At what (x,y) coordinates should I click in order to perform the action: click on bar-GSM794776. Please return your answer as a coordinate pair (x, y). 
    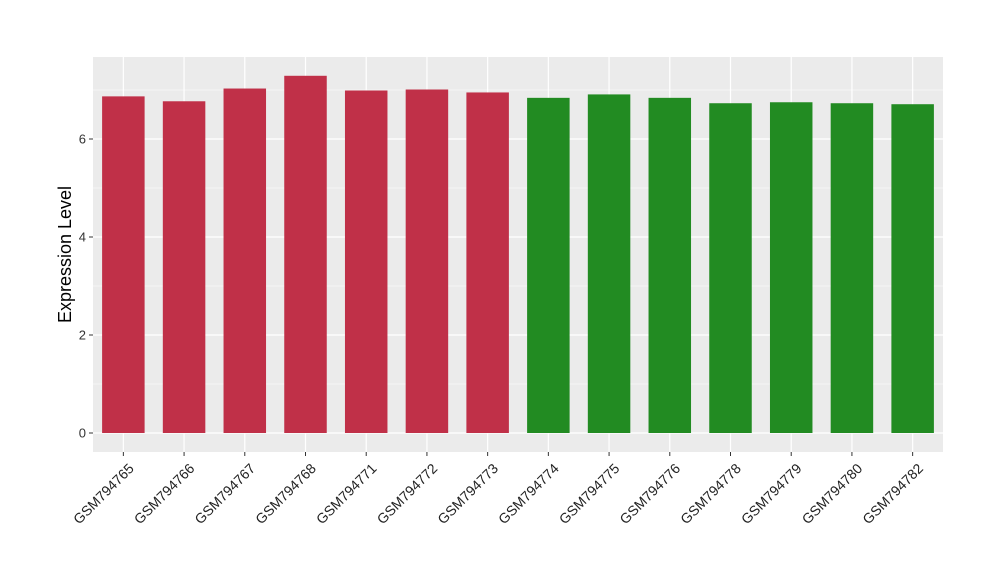
    Looking at the image, I should click on (670, 265).